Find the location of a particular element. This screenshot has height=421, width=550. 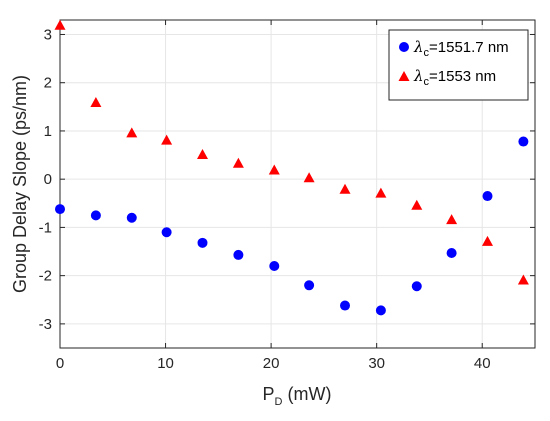

legend-label-series-2: λc=1553 nm is located at coordinates (454, 77).